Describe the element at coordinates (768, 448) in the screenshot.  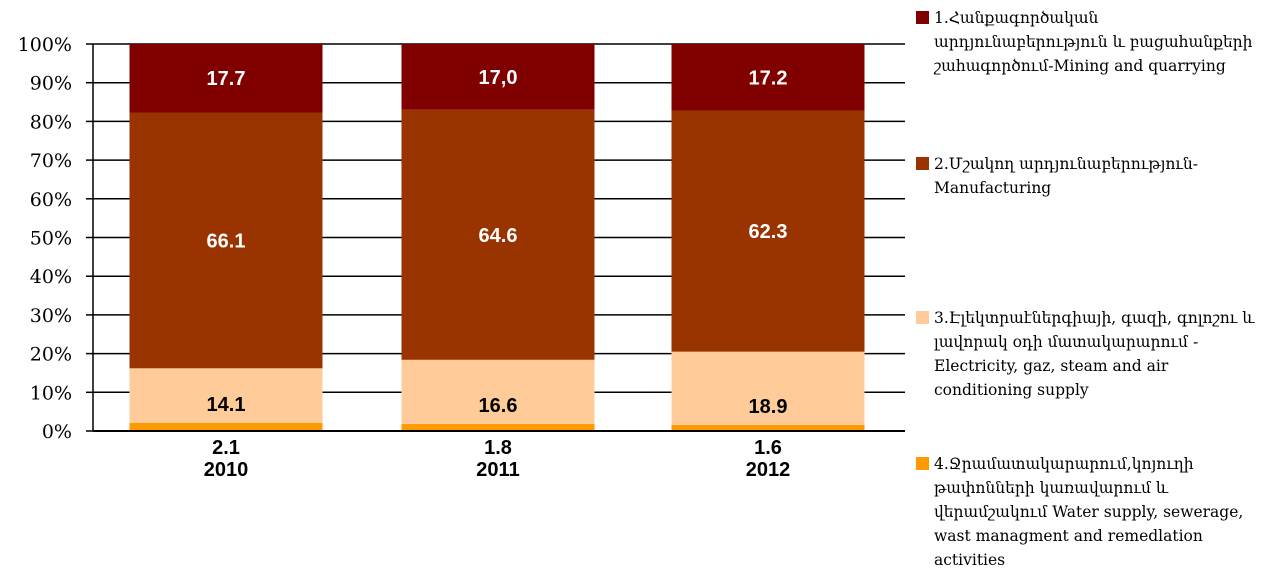
I see `data-label: 1.6` at that location.